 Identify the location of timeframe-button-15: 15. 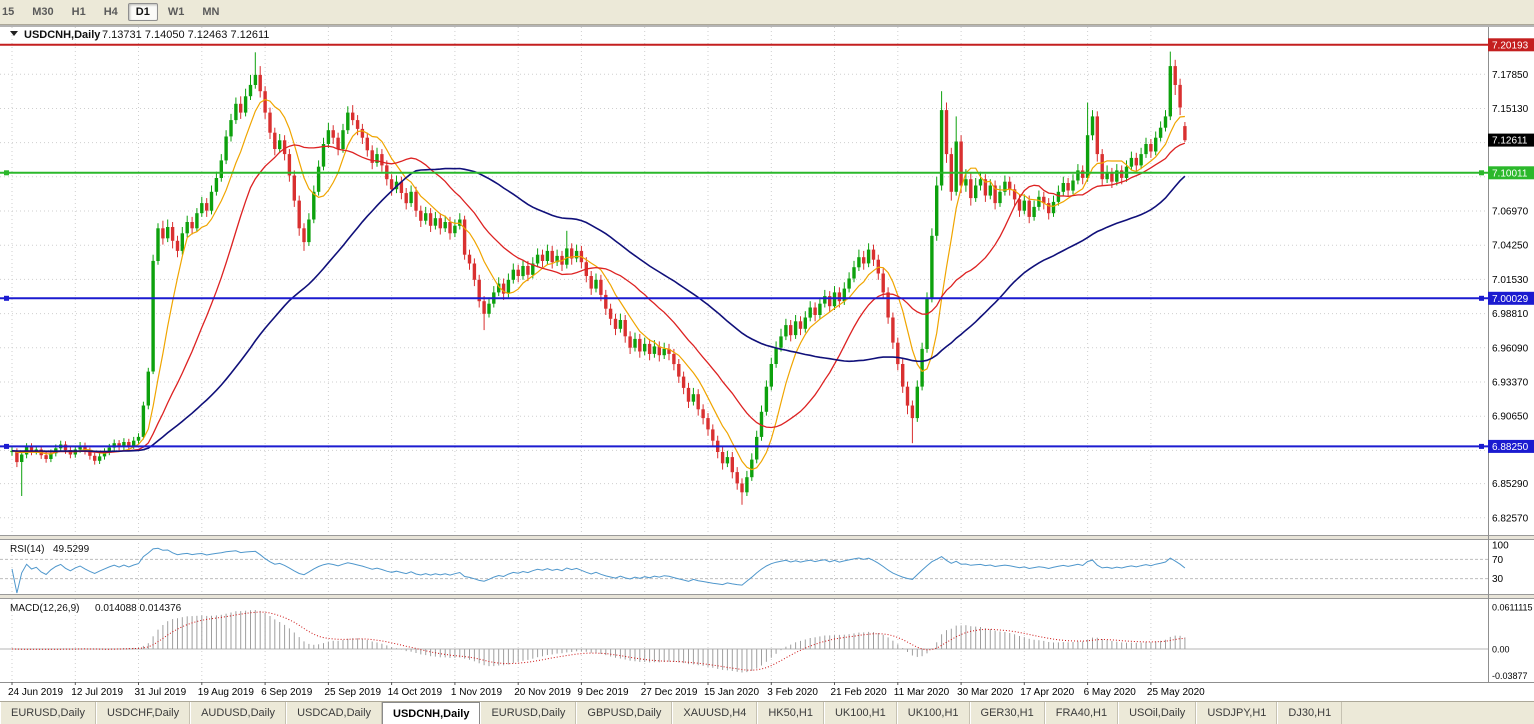
(8, 12).